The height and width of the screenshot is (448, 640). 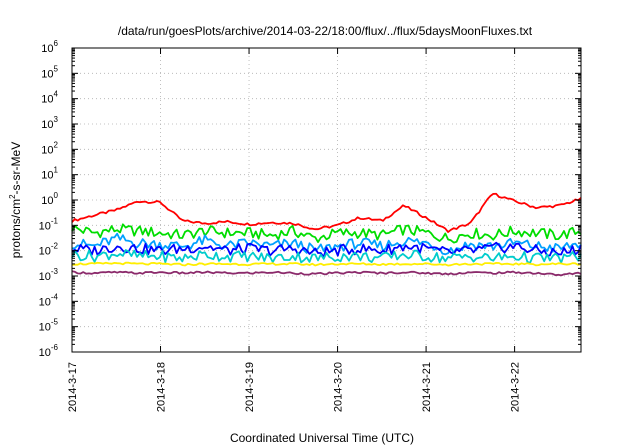 I want to click on y-tick-label: 10¹, so click(x=49, y=174).